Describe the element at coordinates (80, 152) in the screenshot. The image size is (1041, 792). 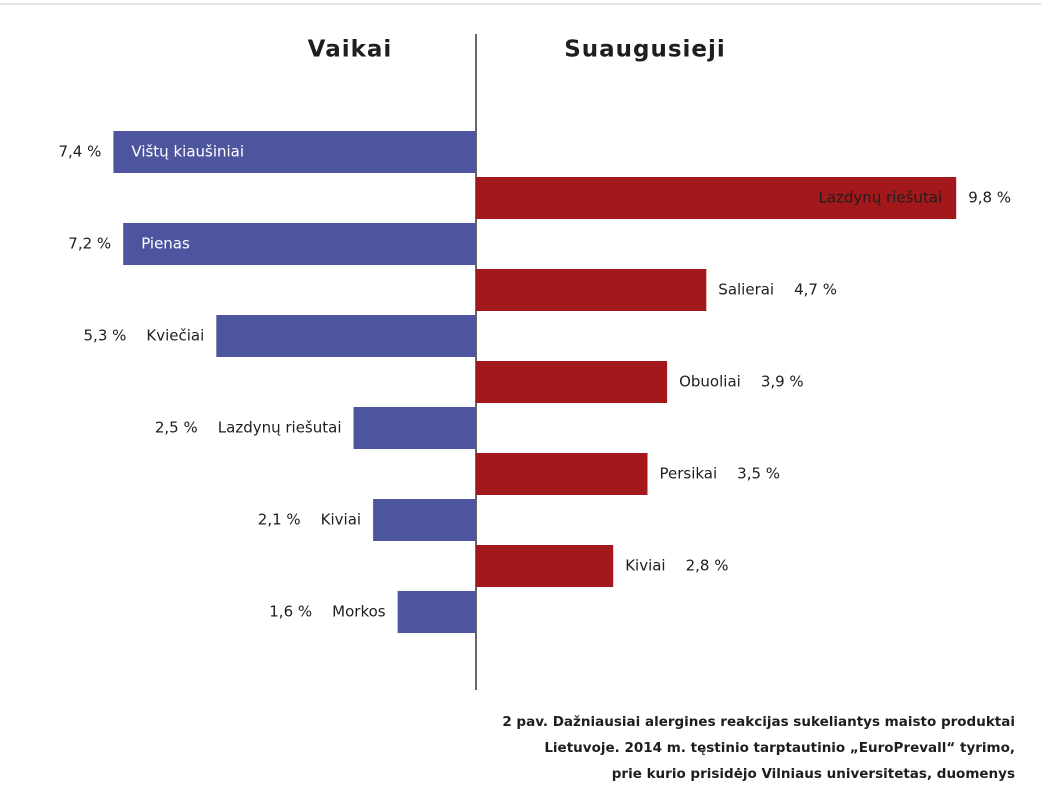
I see `value-label: 7,4 %` at that location.